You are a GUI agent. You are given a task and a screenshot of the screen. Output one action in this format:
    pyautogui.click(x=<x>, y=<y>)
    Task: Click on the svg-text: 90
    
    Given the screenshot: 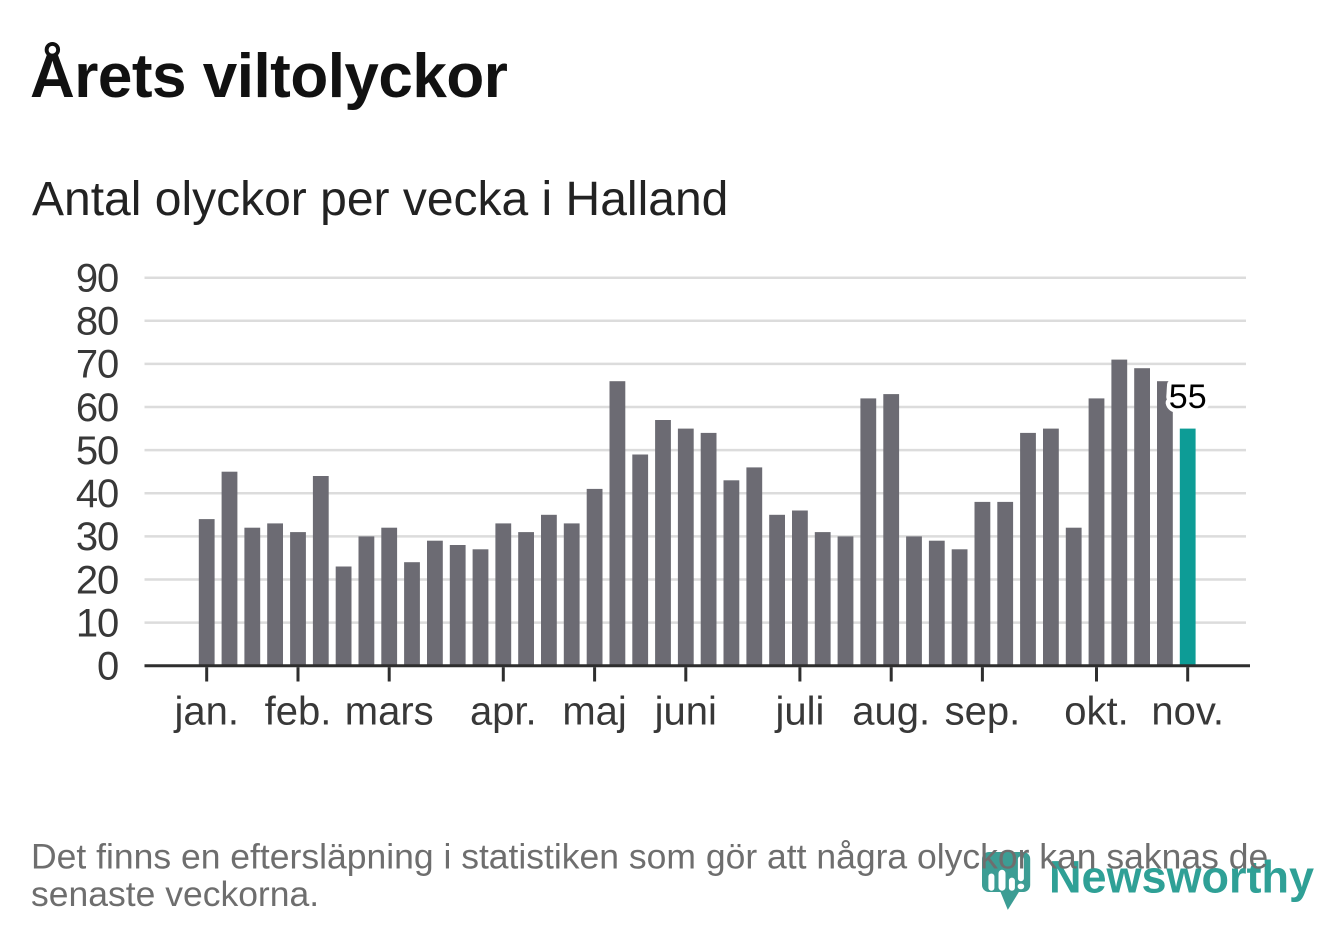 What is the action you would take?
    pyautogui.click(x=97, y=279)
    